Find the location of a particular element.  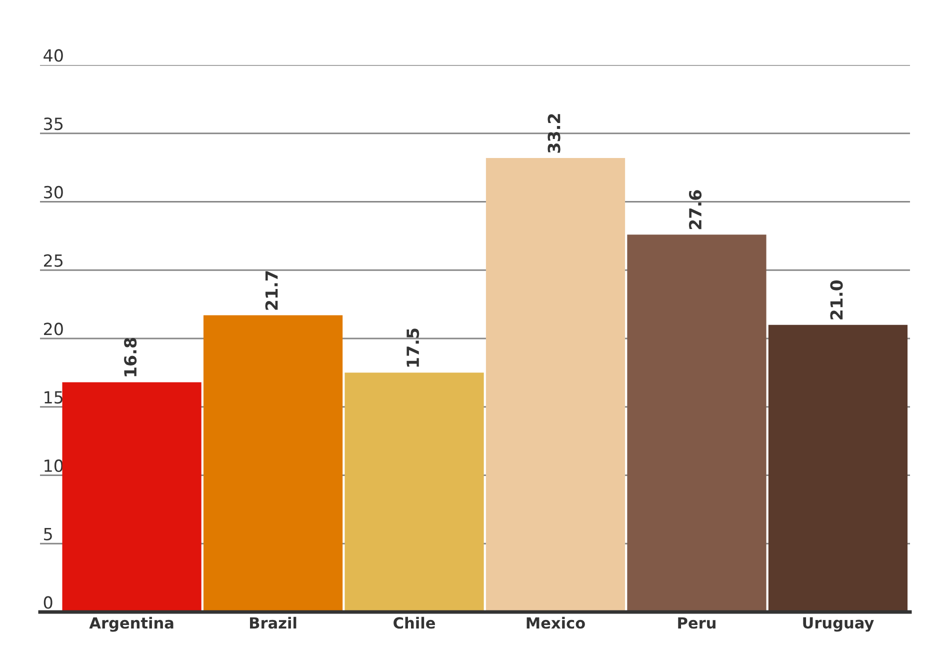

y-tick-label: 30 is located at coordinates (53, 192).